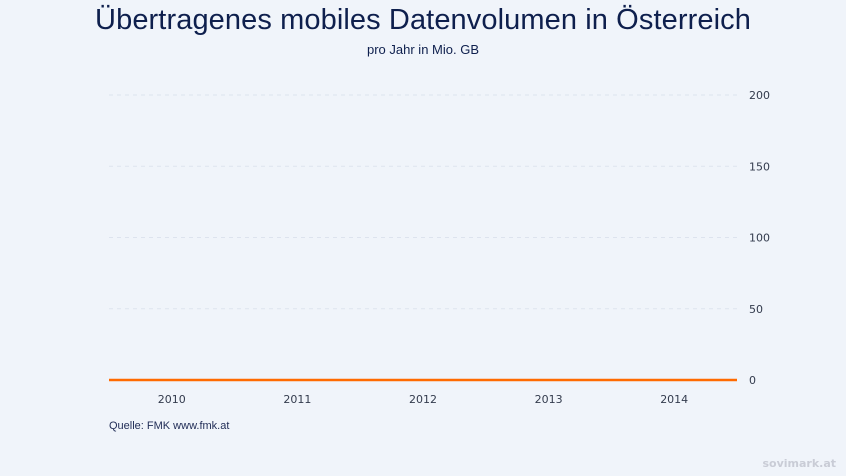  What do you see at coordinates (752, 380) in the screenshot?
I see `y-tick-label: 0` at bounding box center [752, 380].